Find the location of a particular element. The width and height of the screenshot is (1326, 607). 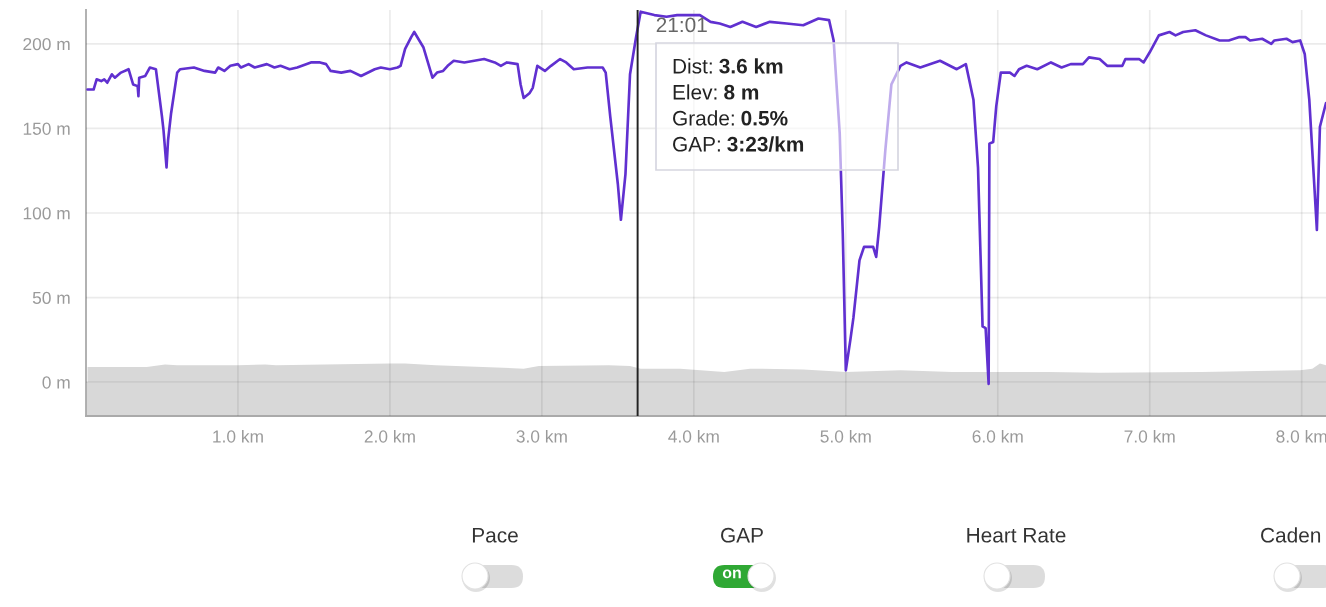

annotation: Dist: 3.6 km is located at coordinates (728, 66).